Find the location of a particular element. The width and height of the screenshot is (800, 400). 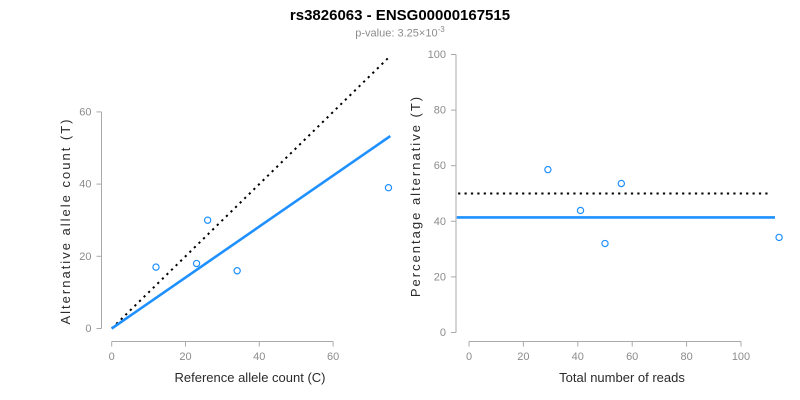

page-title: rs3826063 - ENSG00000167515 is located at coordinates (400, 15).